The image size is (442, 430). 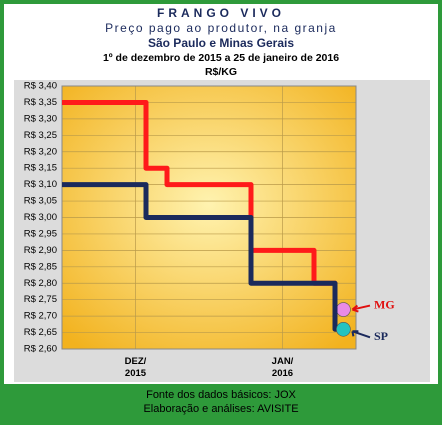 I want to click on y-tick-label: R$ 2,70, so click(x=40, y=316).